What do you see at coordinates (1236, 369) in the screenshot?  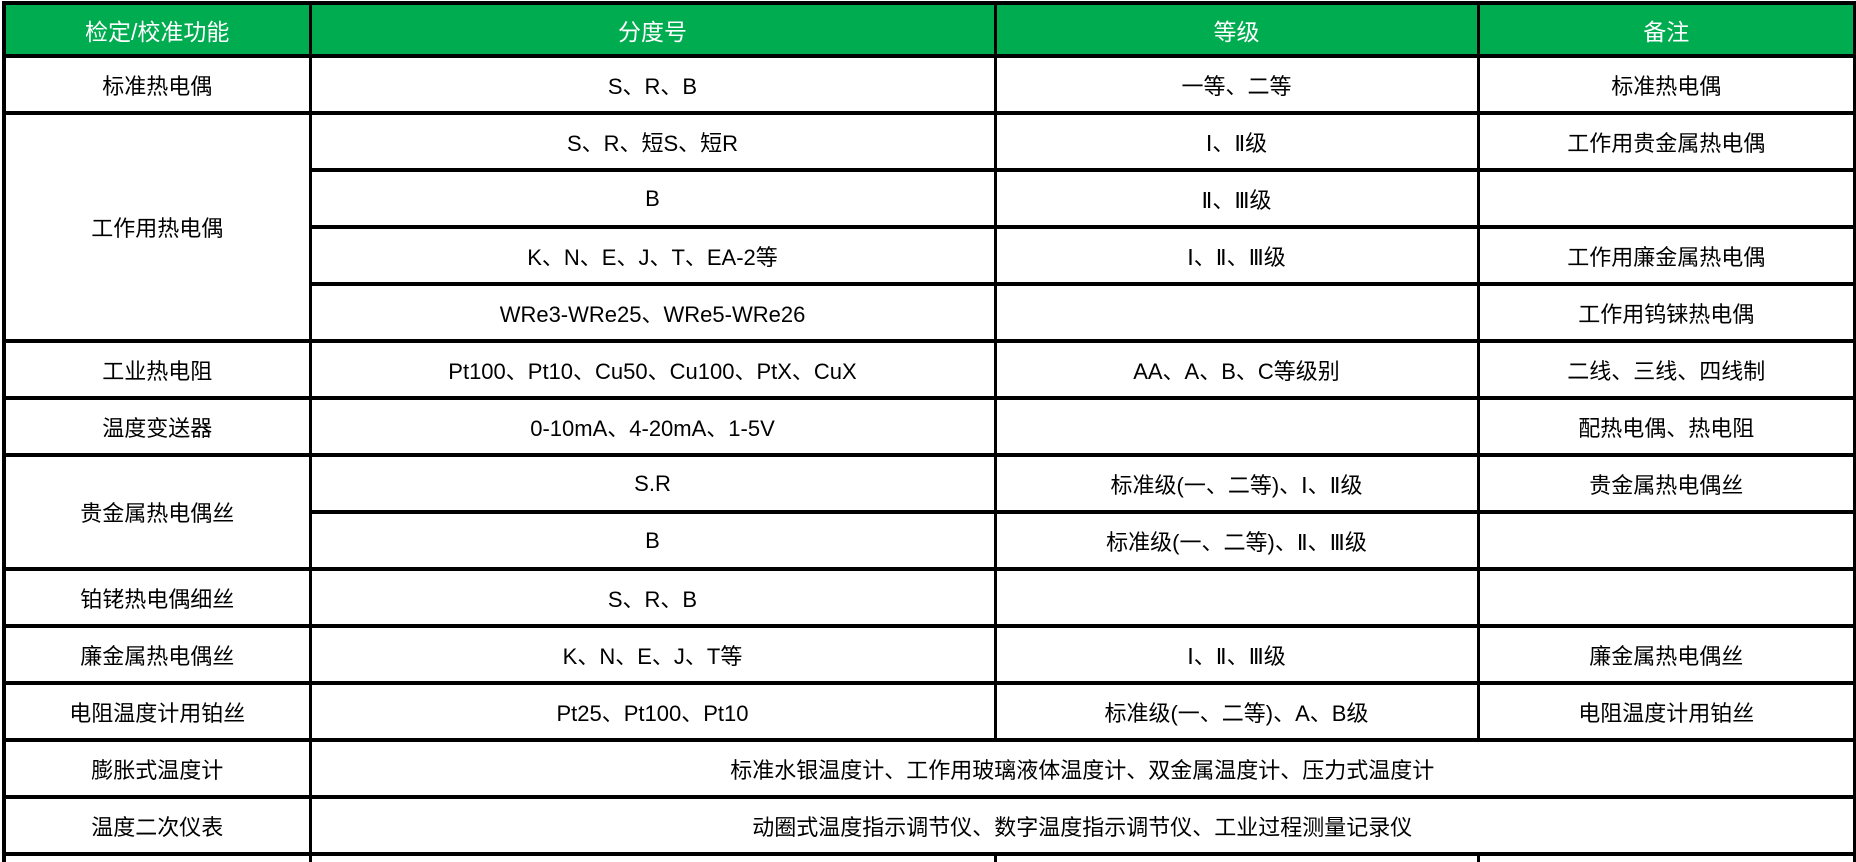 I see `cell-industrial-rtd-grade: AA、A、B、C等级别` at bounding box center [1236, 369].